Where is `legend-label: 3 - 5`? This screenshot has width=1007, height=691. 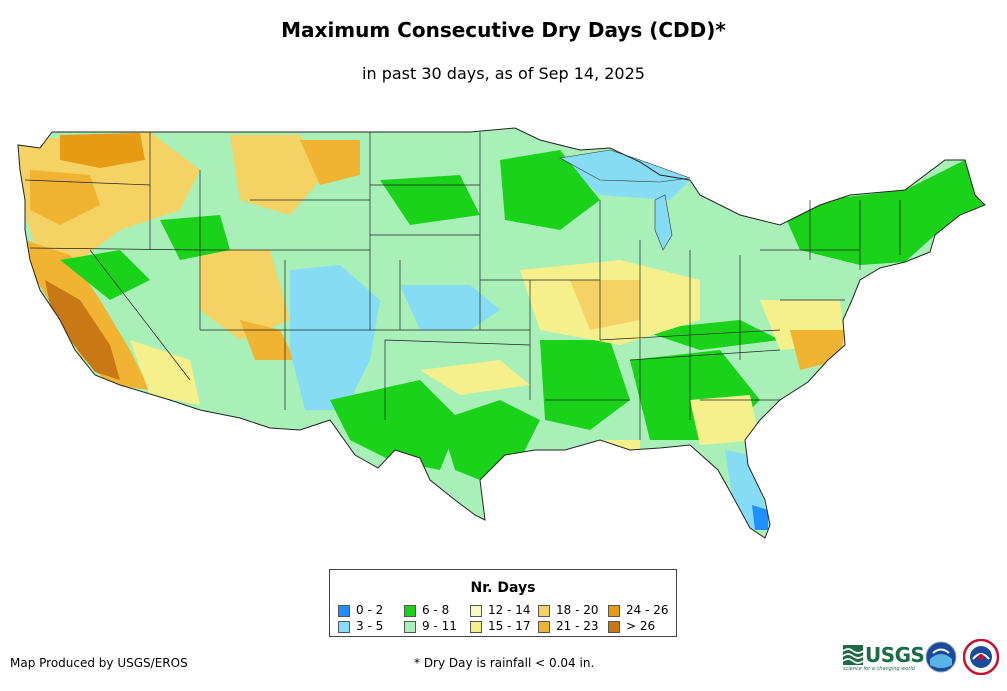 legend-label: 3 - 5 is located at coordinates (370, 626).